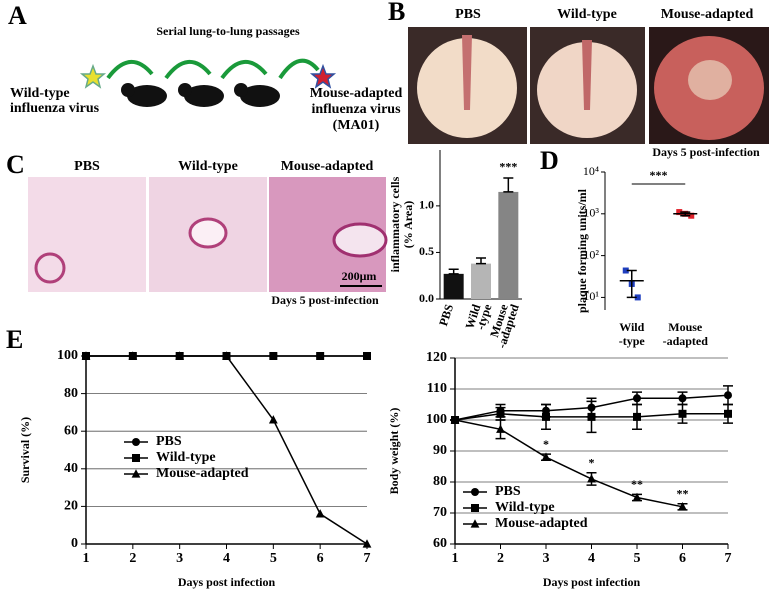 This screenshot has width=772, height=599. What do you see at coordinates (408, 224) in the screenshot?
I see `y-axis-label: (% Area)` at bounding box center [408, 224].